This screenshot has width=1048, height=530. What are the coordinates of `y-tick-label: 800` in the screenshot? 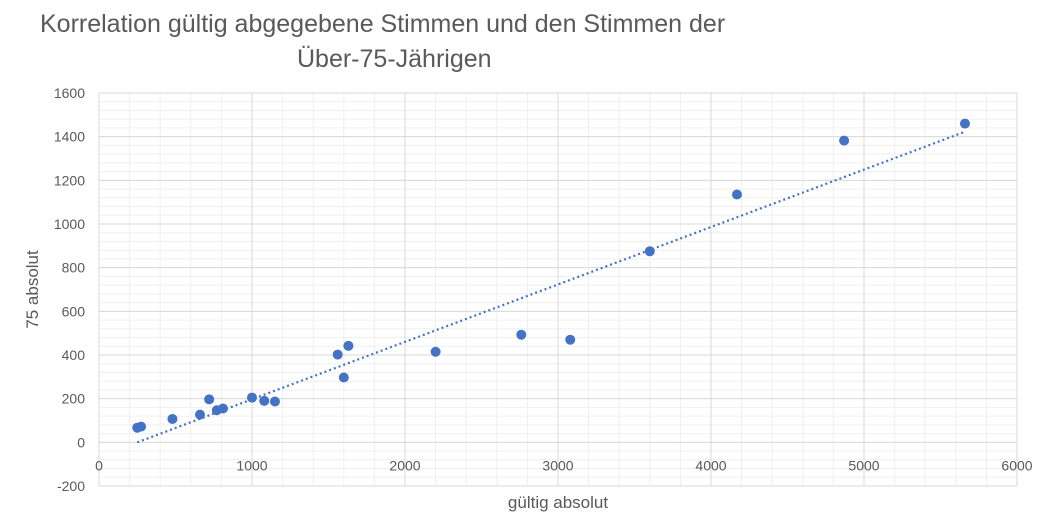 It's located at (74, 268).